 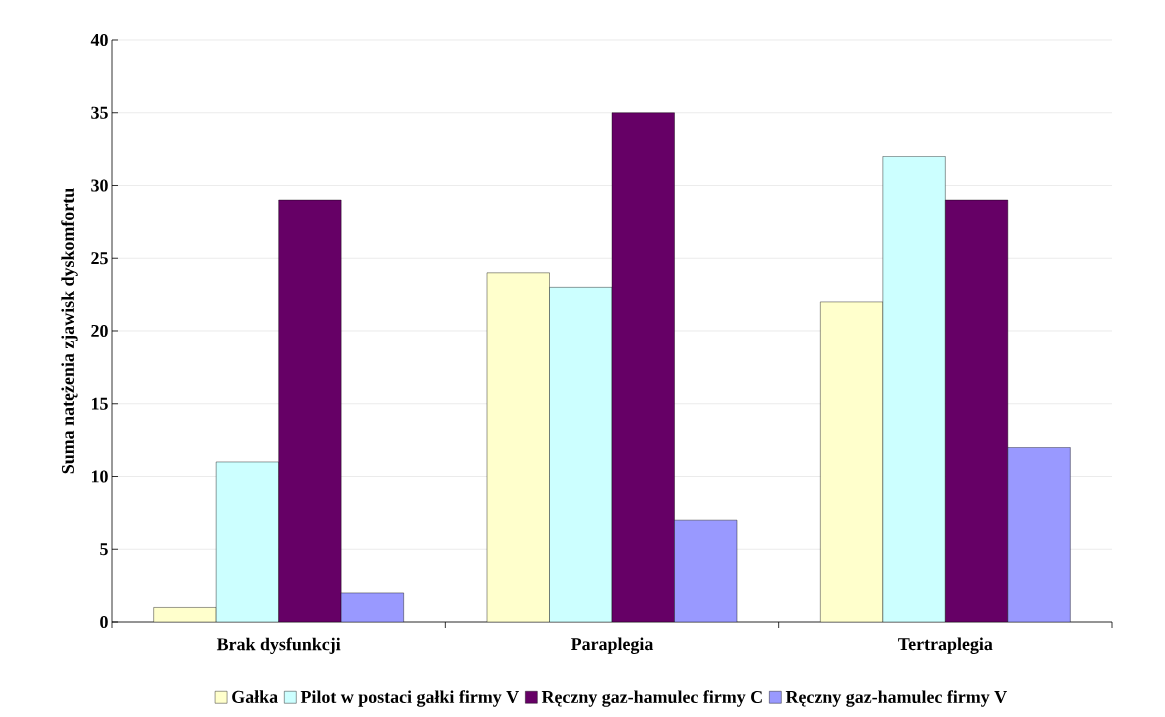 I want to click on y-tick-label: 30, so click(x=99, y=185).